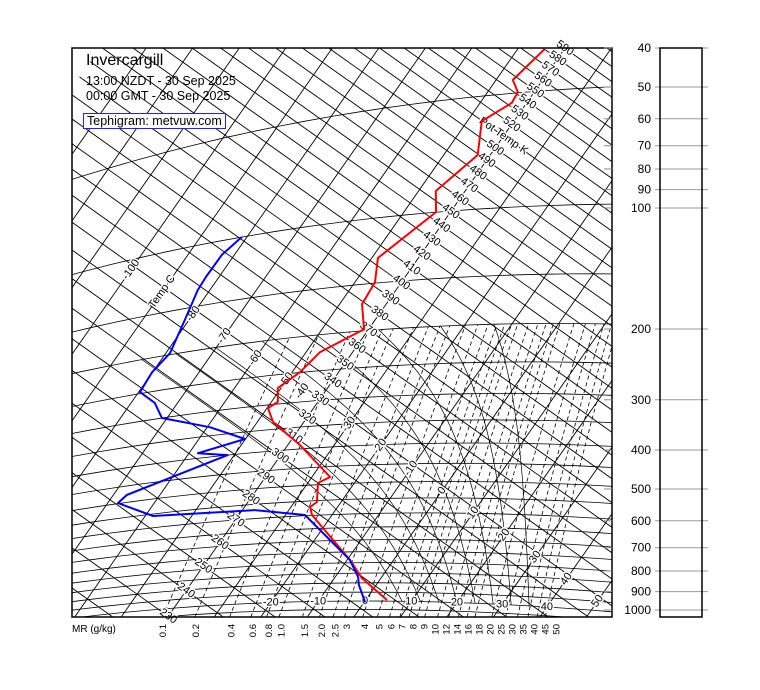 The height and width of the screenshot is (690, 760). What do you see at coordinates (281, 630) in the screenshot?
I see `mixing-ratio-label: 1.0` at bounding box center [281, 630].